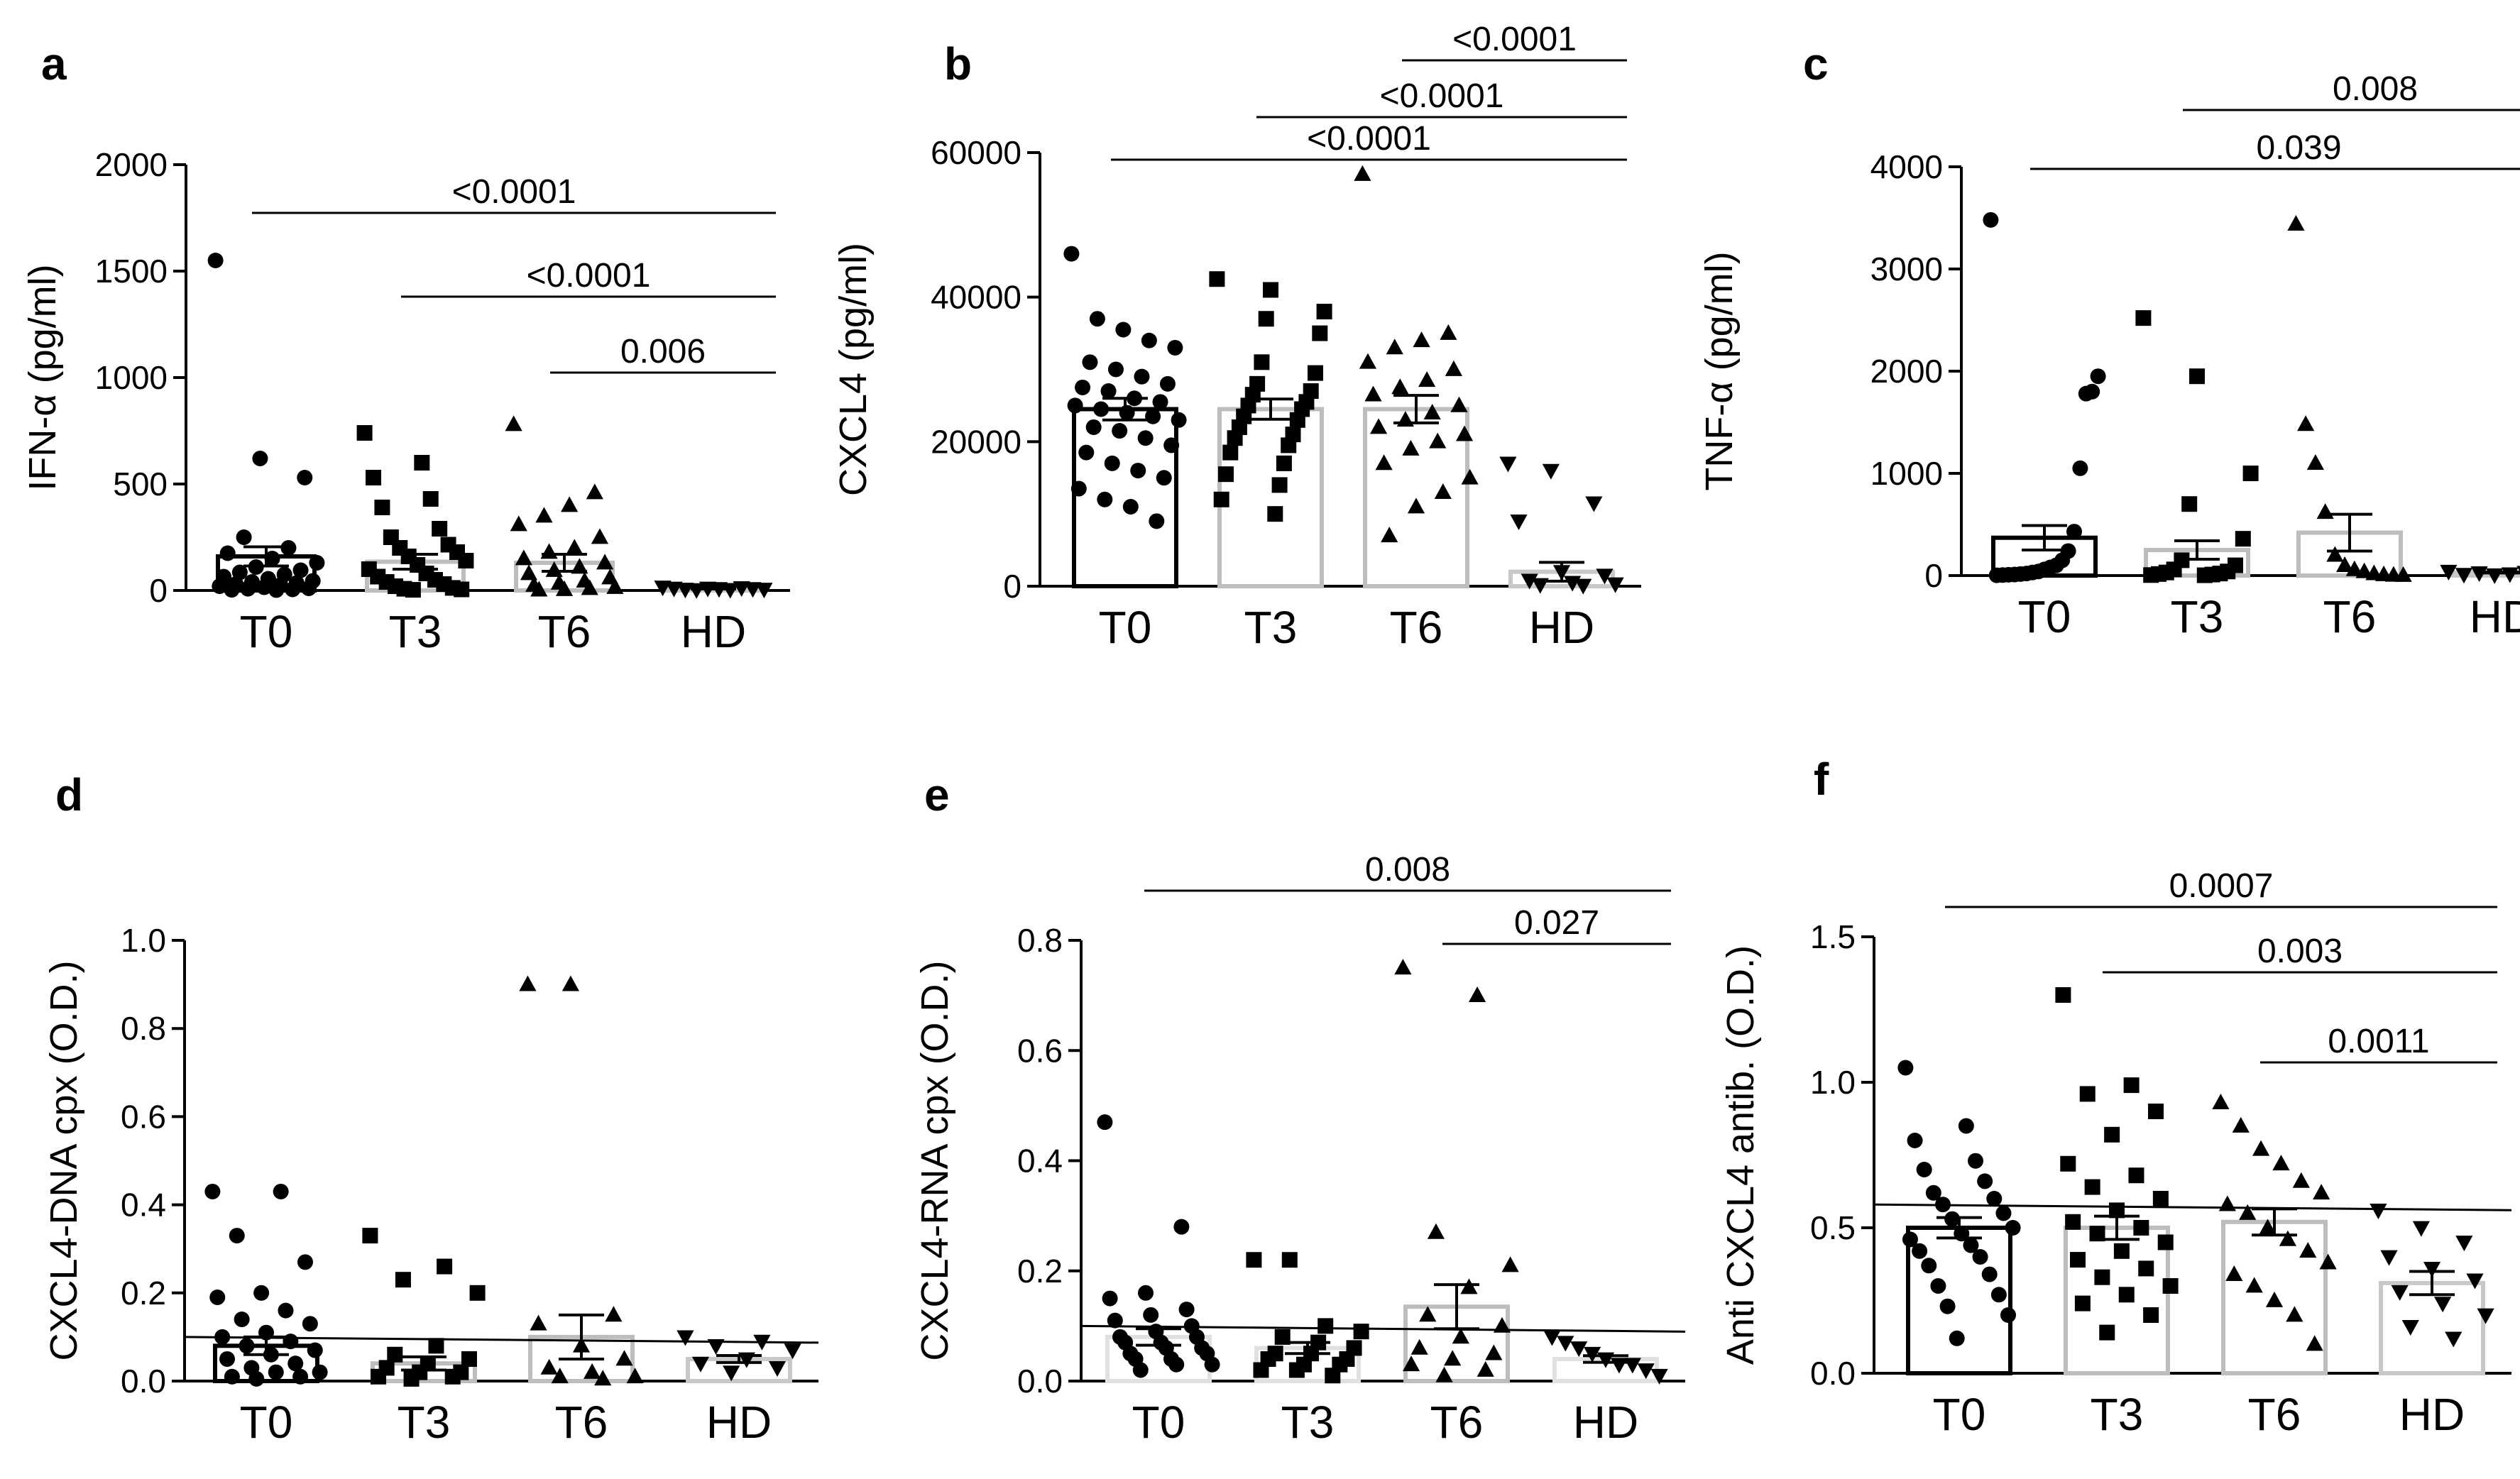  I want to click on panel-letter: b, so click(958, 63).